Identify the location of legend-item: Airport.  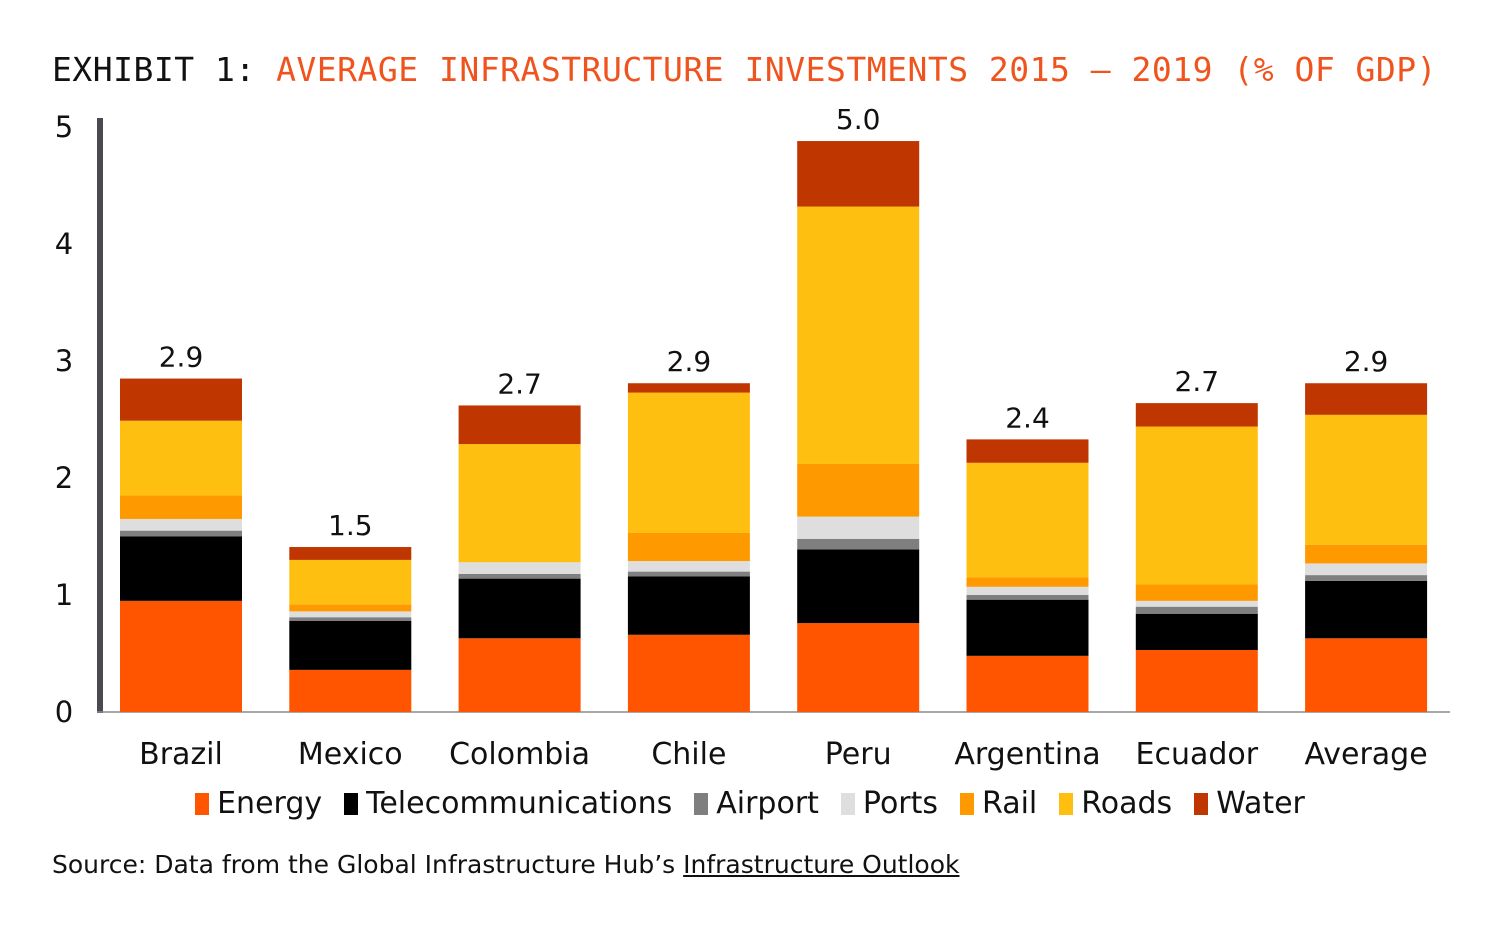
(756, 803).